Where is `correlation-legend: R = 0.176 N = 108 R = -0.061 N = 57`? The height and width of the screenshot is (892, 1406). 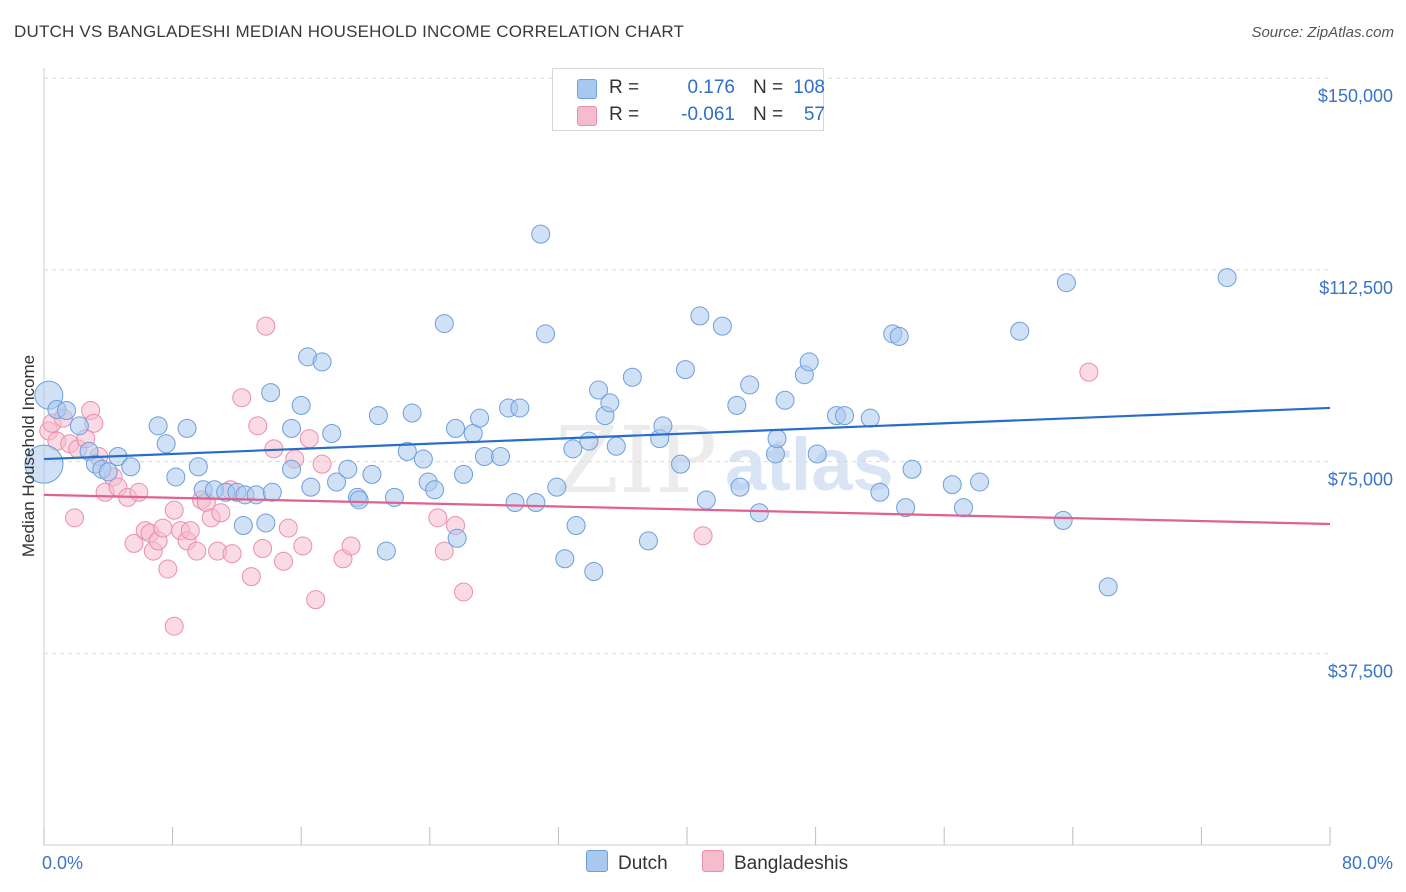
correlation-legend: R = 0.176 N = 108 R = -0.061 N = 57 is located at coordinates (688, 99).